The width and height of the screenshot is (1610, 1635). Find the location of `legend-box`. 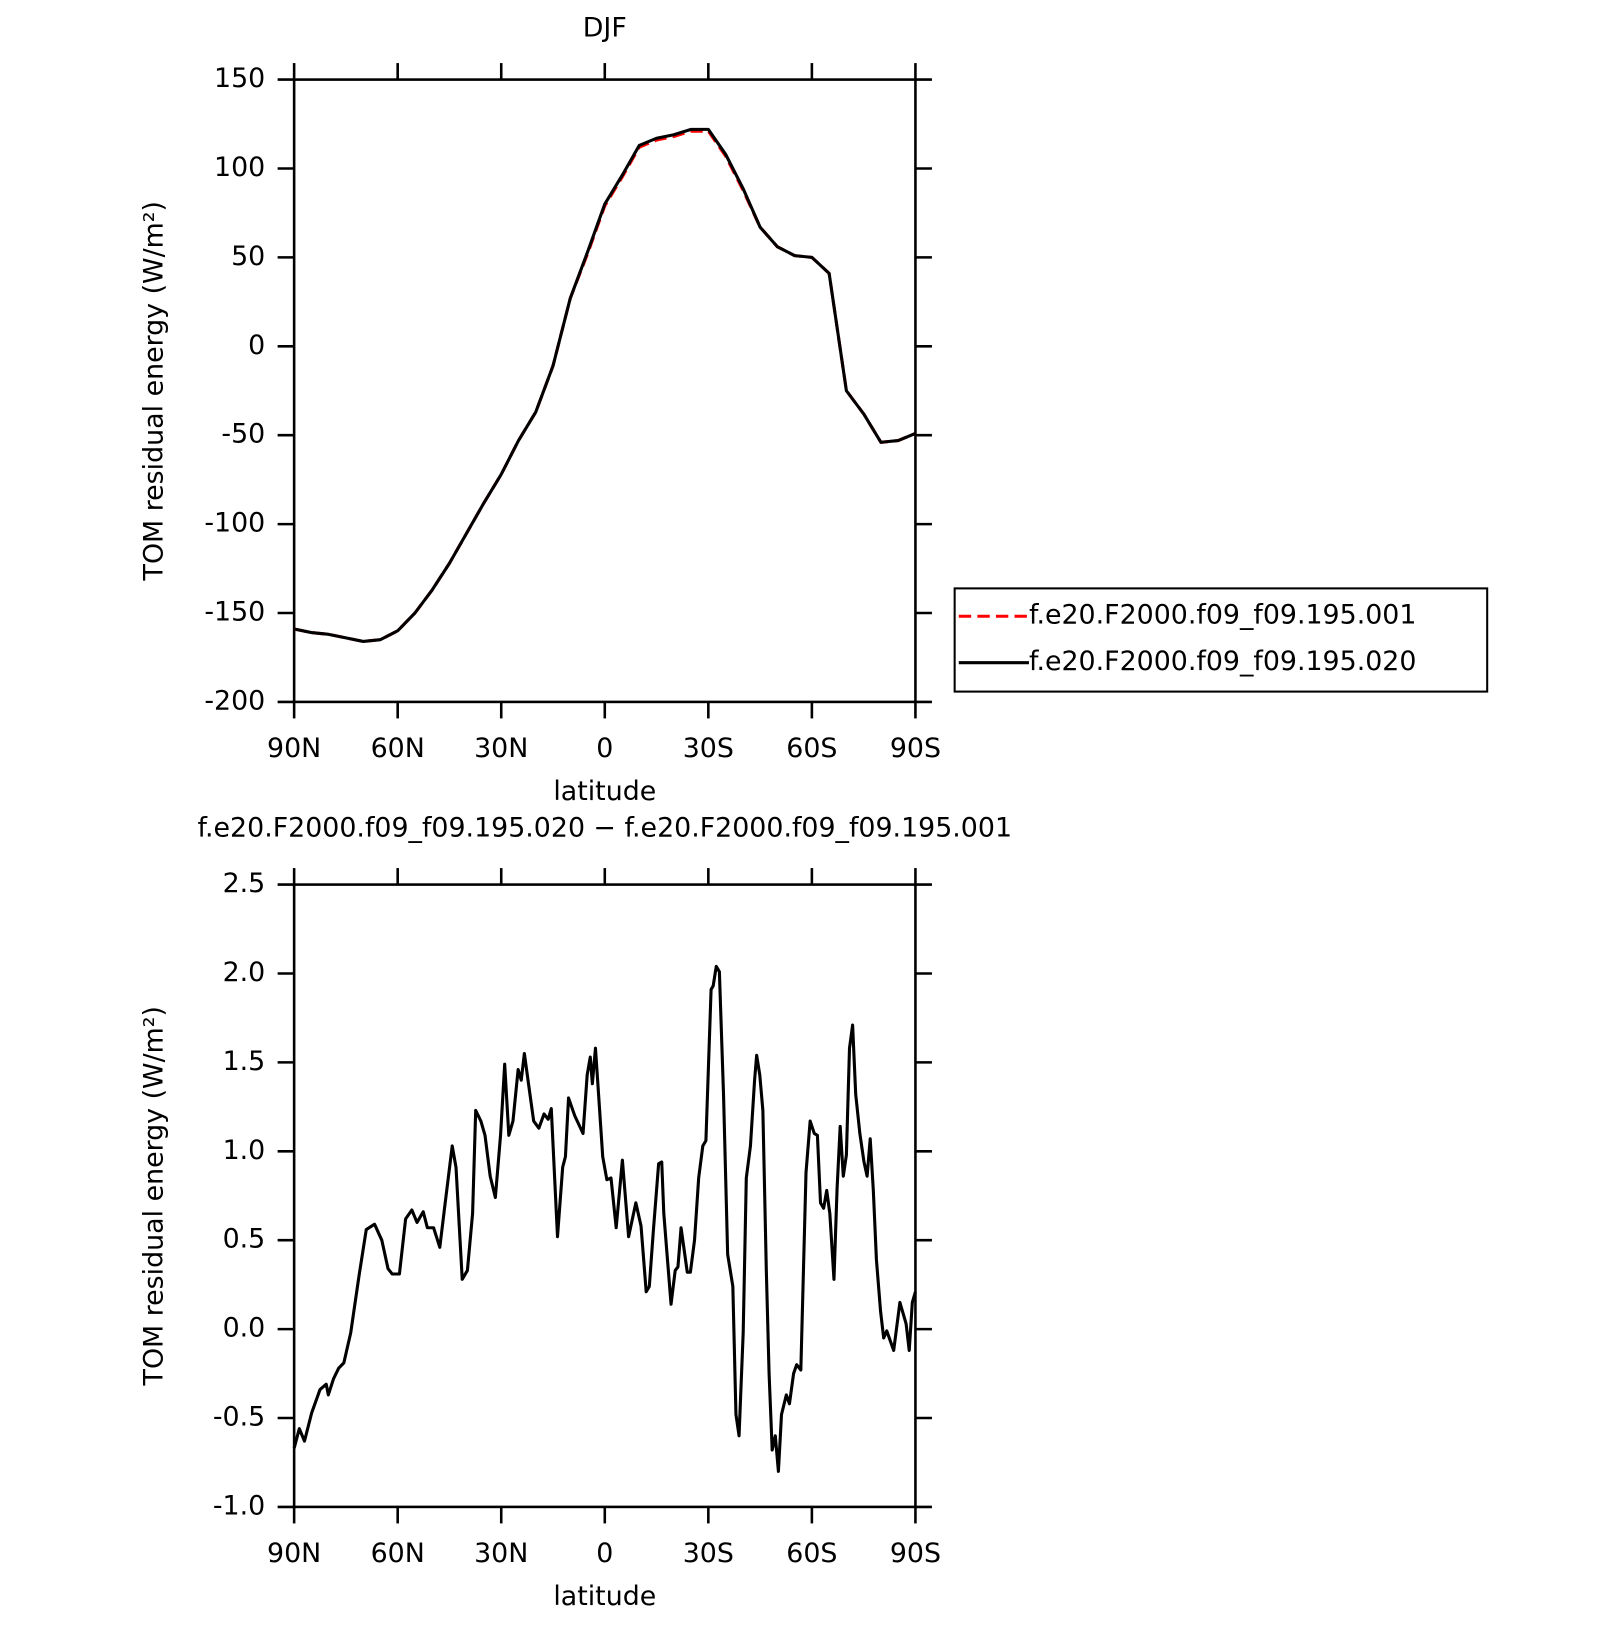

legend-box is located at coordinates (1221, 640).